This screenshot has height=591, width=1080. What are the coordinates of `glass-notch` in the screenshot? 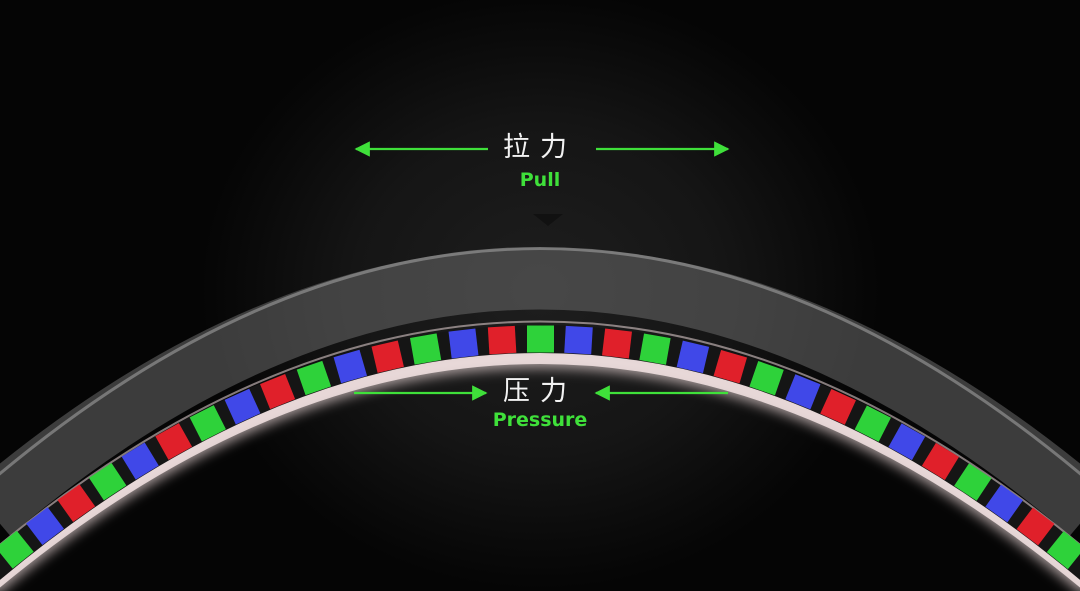 It's located at (548, 220).